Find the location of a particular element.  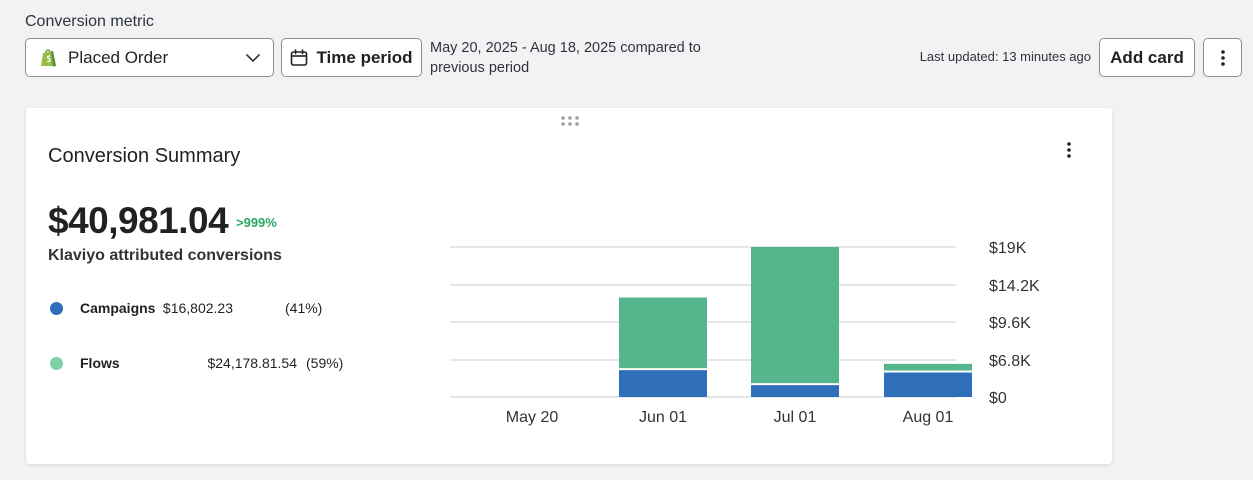

total-conversions-value: $40,981.04 is located at coordinates (138, 220).